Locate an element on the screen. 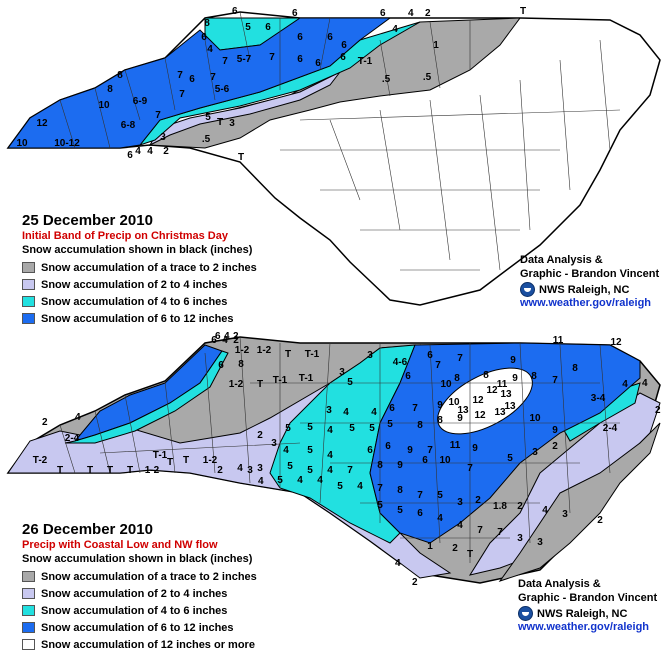 This screenshot has width=671, height=653. county-snow-value: 6-9 is located at coordinates (140, 101).